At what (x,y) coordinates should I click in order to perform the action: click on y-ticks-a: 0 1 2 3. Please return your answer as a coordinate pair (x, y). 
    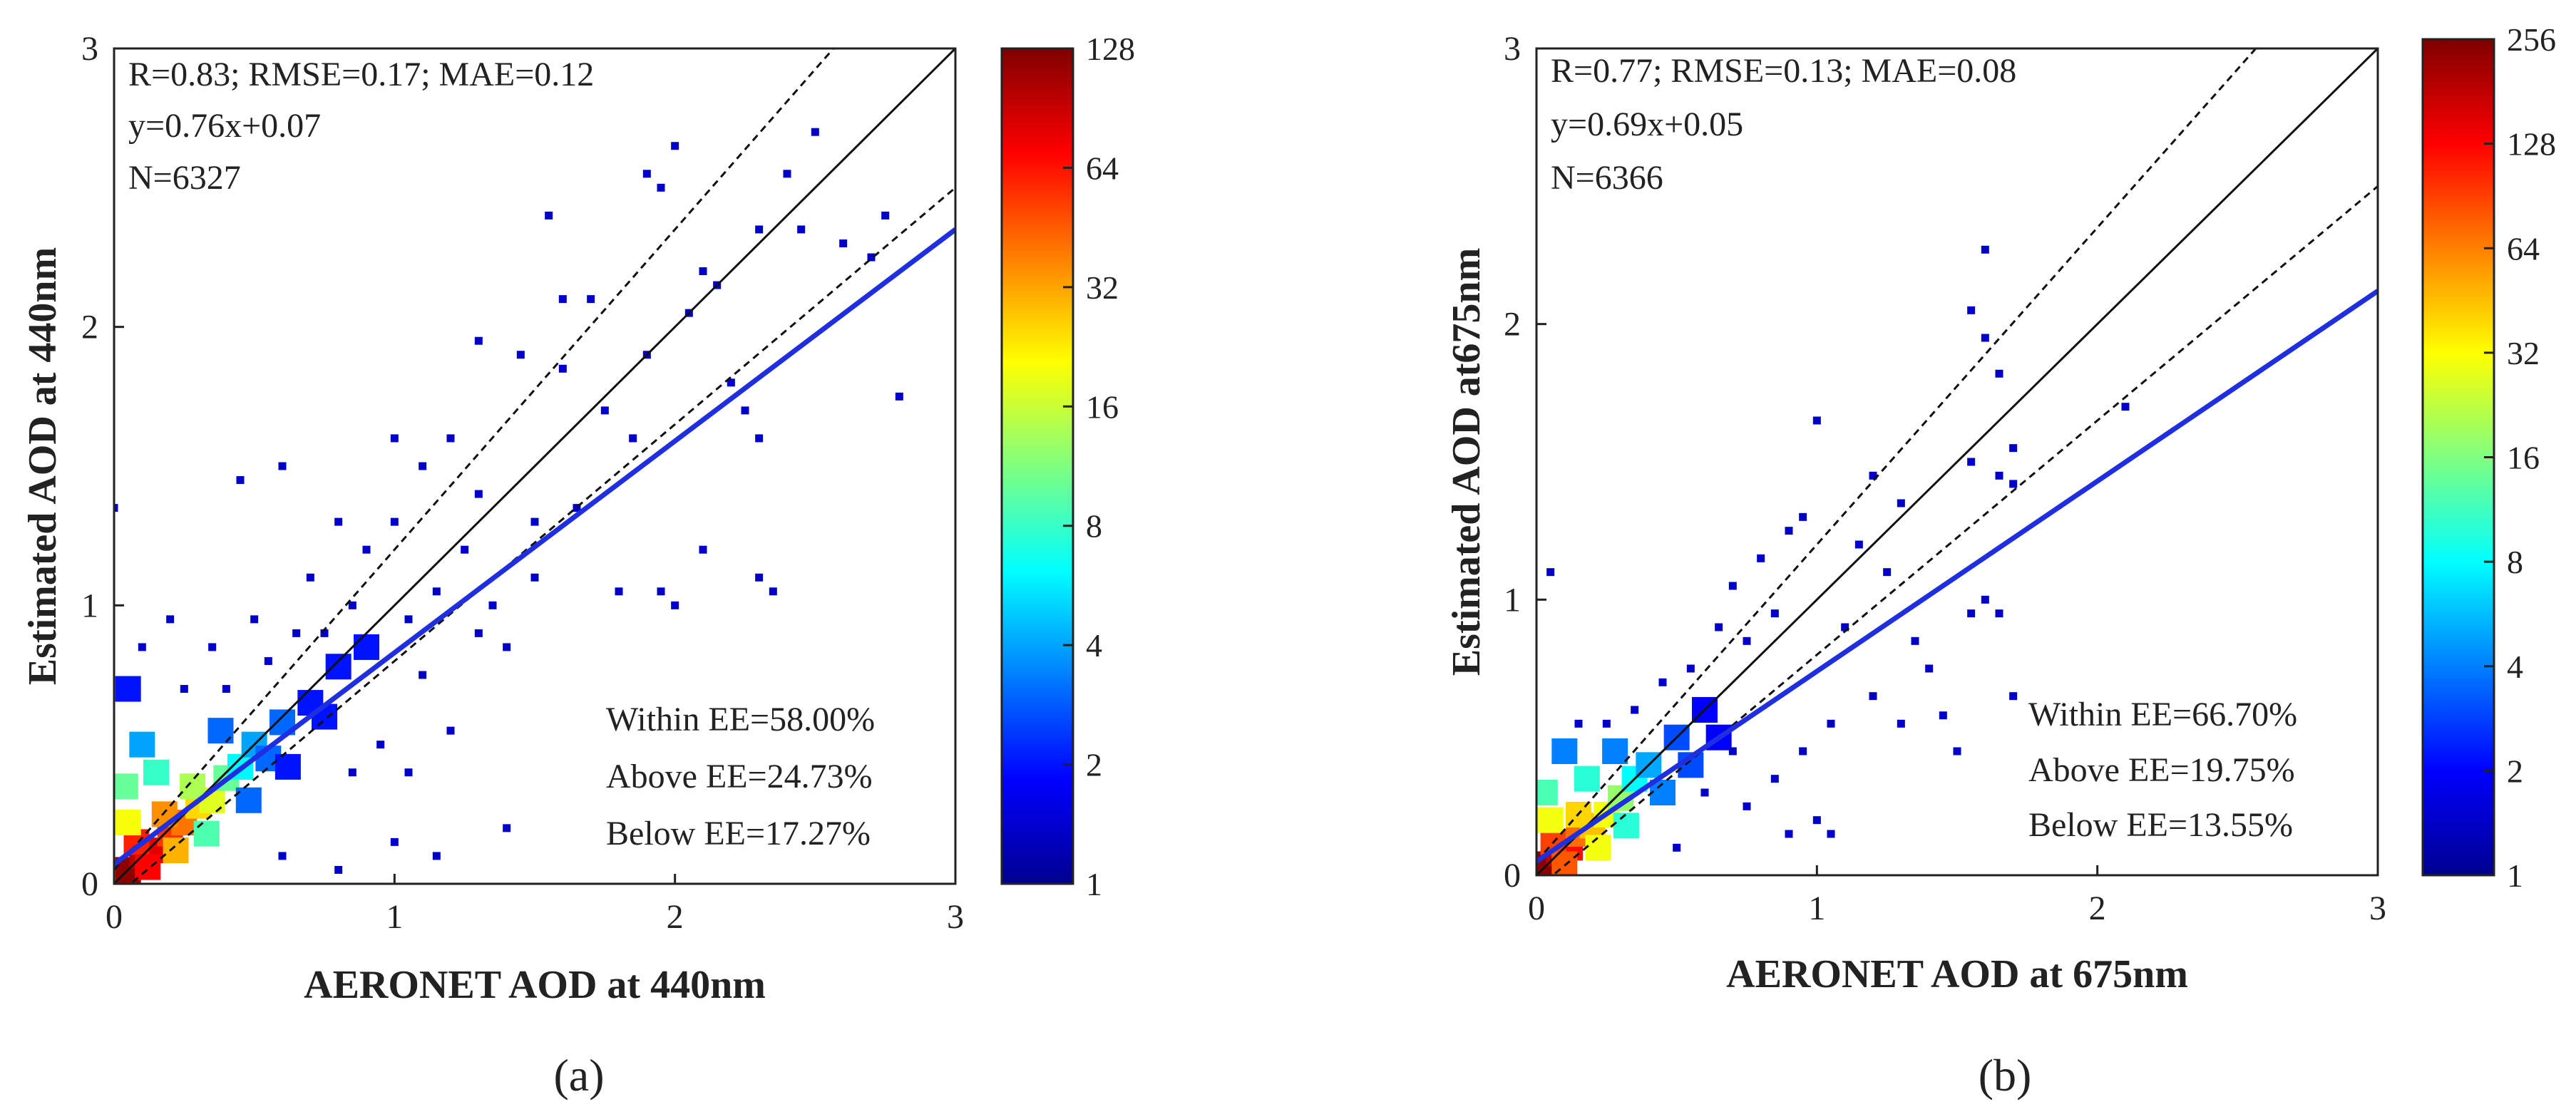
    Looking at the image, I should click on (102, 466).